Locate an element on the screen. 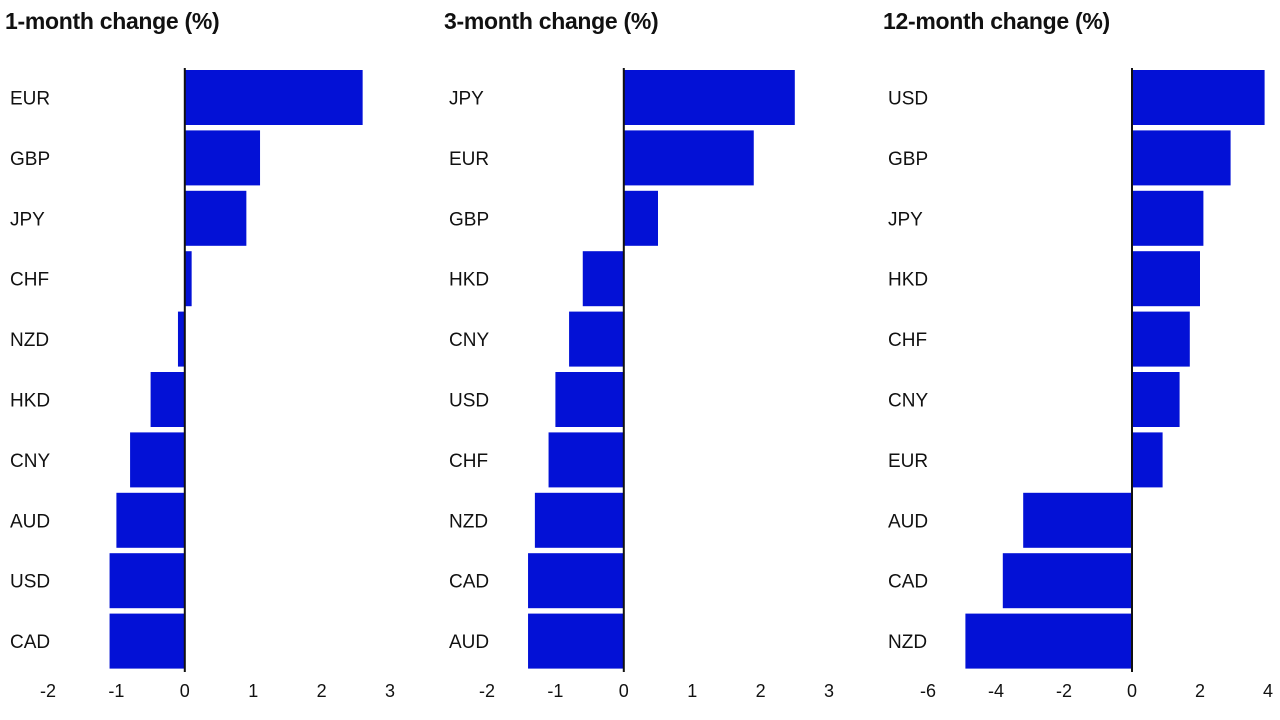  x-tick-label: -6 is located at coordinates (928, 691).